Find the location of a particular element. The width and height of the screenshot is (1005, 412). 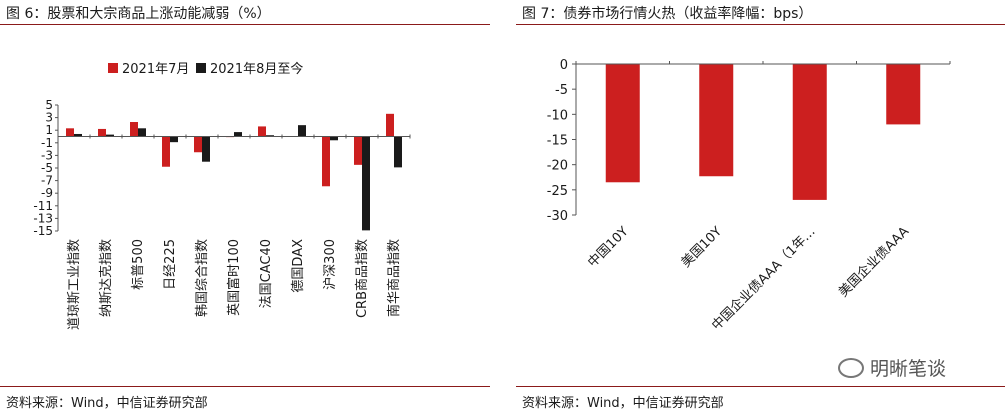

y-tick-label: 3 is located at coordinates (49, 118).